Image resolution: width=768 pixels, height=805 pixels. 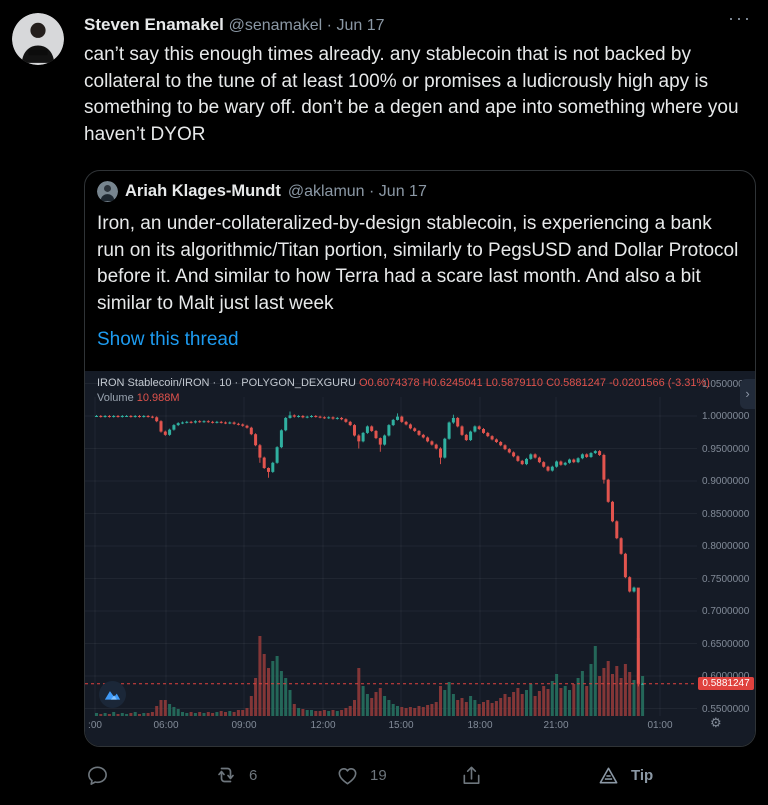 What do you see at coordinates (112, 694) in the screenshot?
I see `dexguru-logo-icon` at bounding box center [112, 694].